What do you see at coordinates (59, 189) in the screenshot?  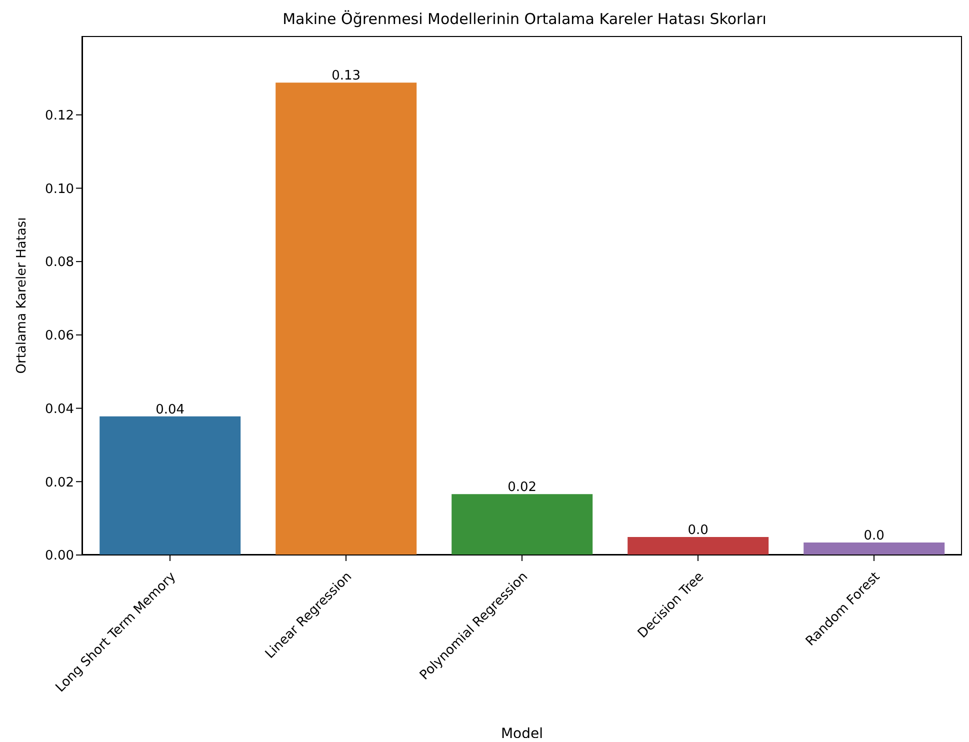 I see `y-tick-label: 0.10` at bounding box center [59, 189].